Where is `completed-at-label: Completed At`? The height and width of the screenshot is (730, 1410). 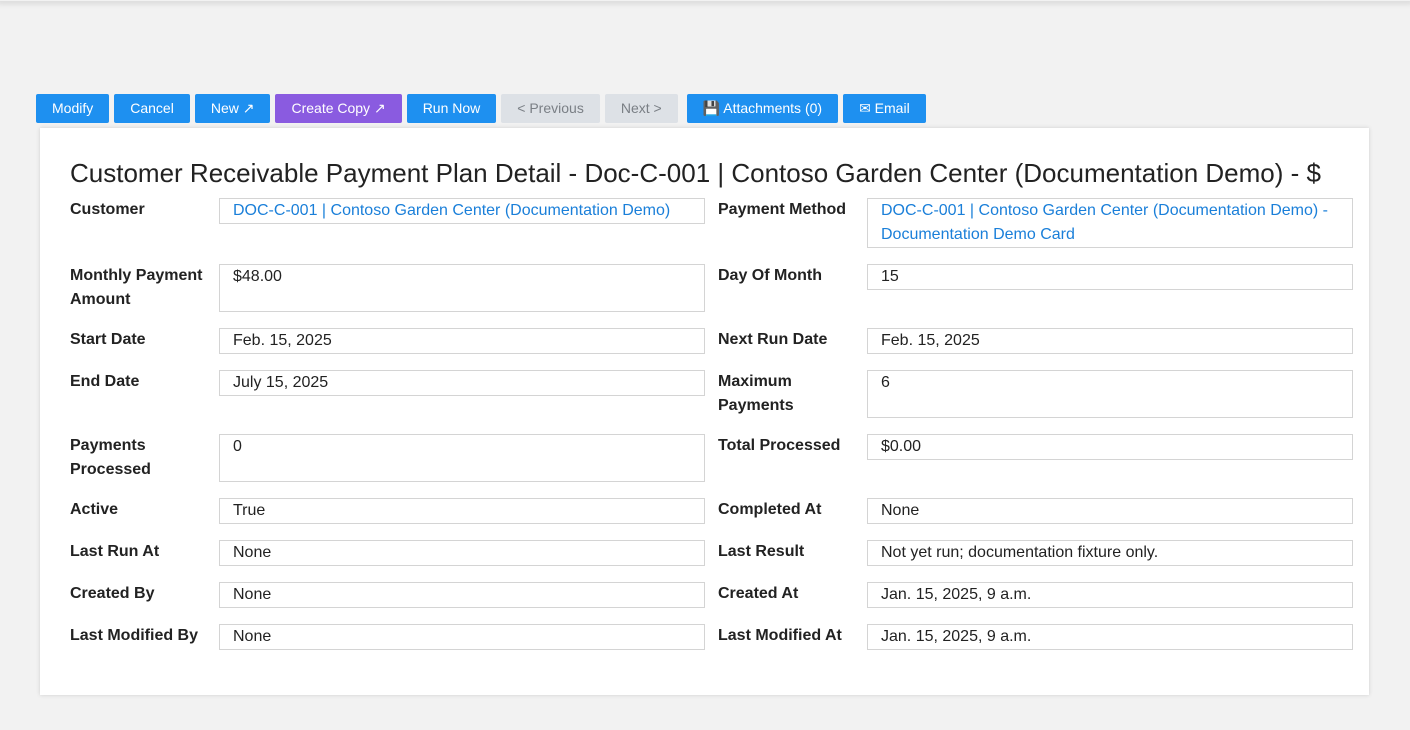
completed-at-label: Completed At is located at coordinates (770, 509).